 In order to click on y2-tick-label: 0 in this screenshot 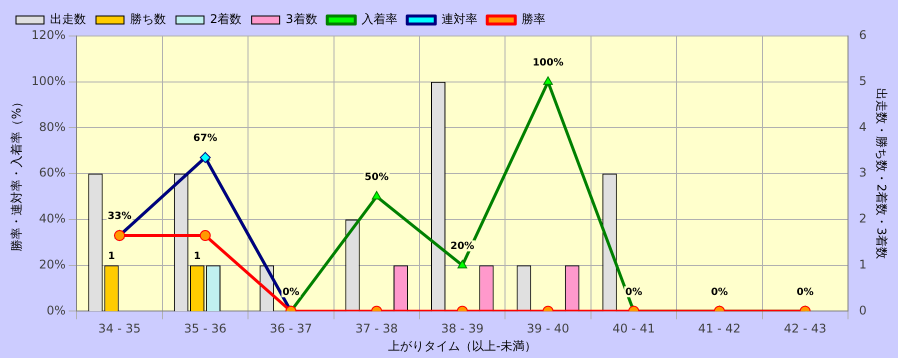, I will do `click(862, 310)`.